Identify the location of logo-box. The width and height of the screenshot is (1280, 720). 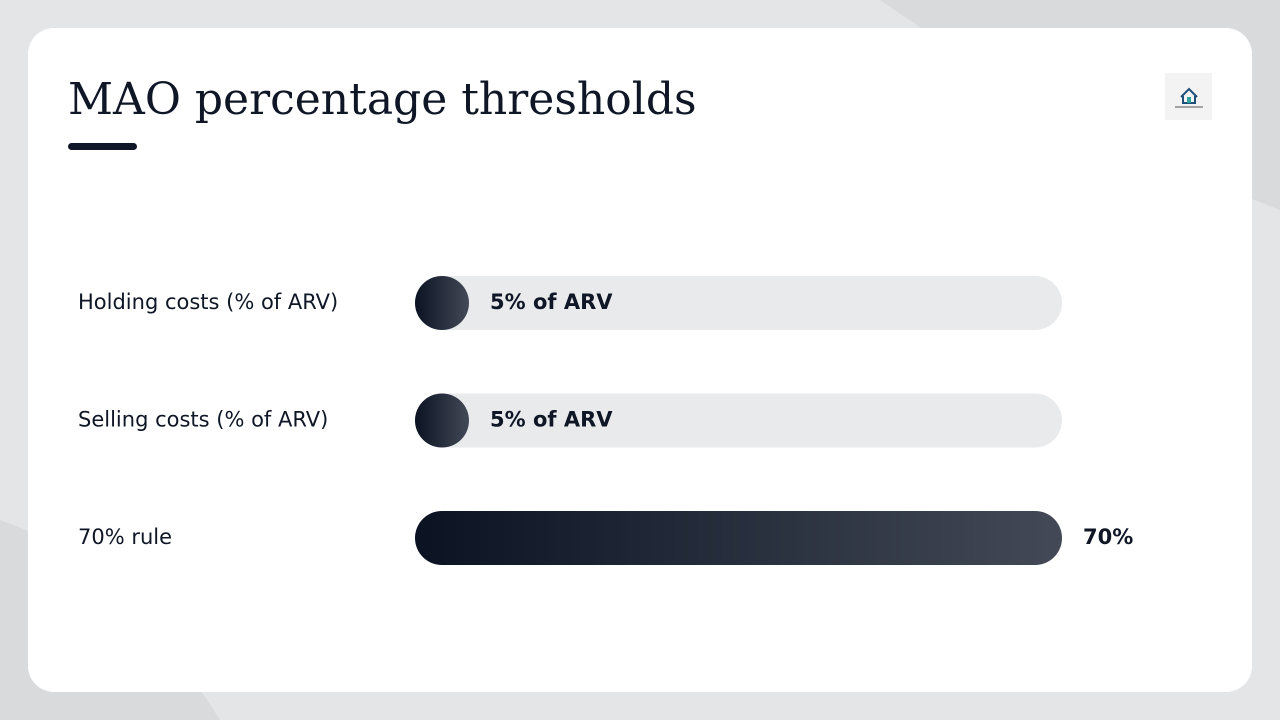
(1188, 96).